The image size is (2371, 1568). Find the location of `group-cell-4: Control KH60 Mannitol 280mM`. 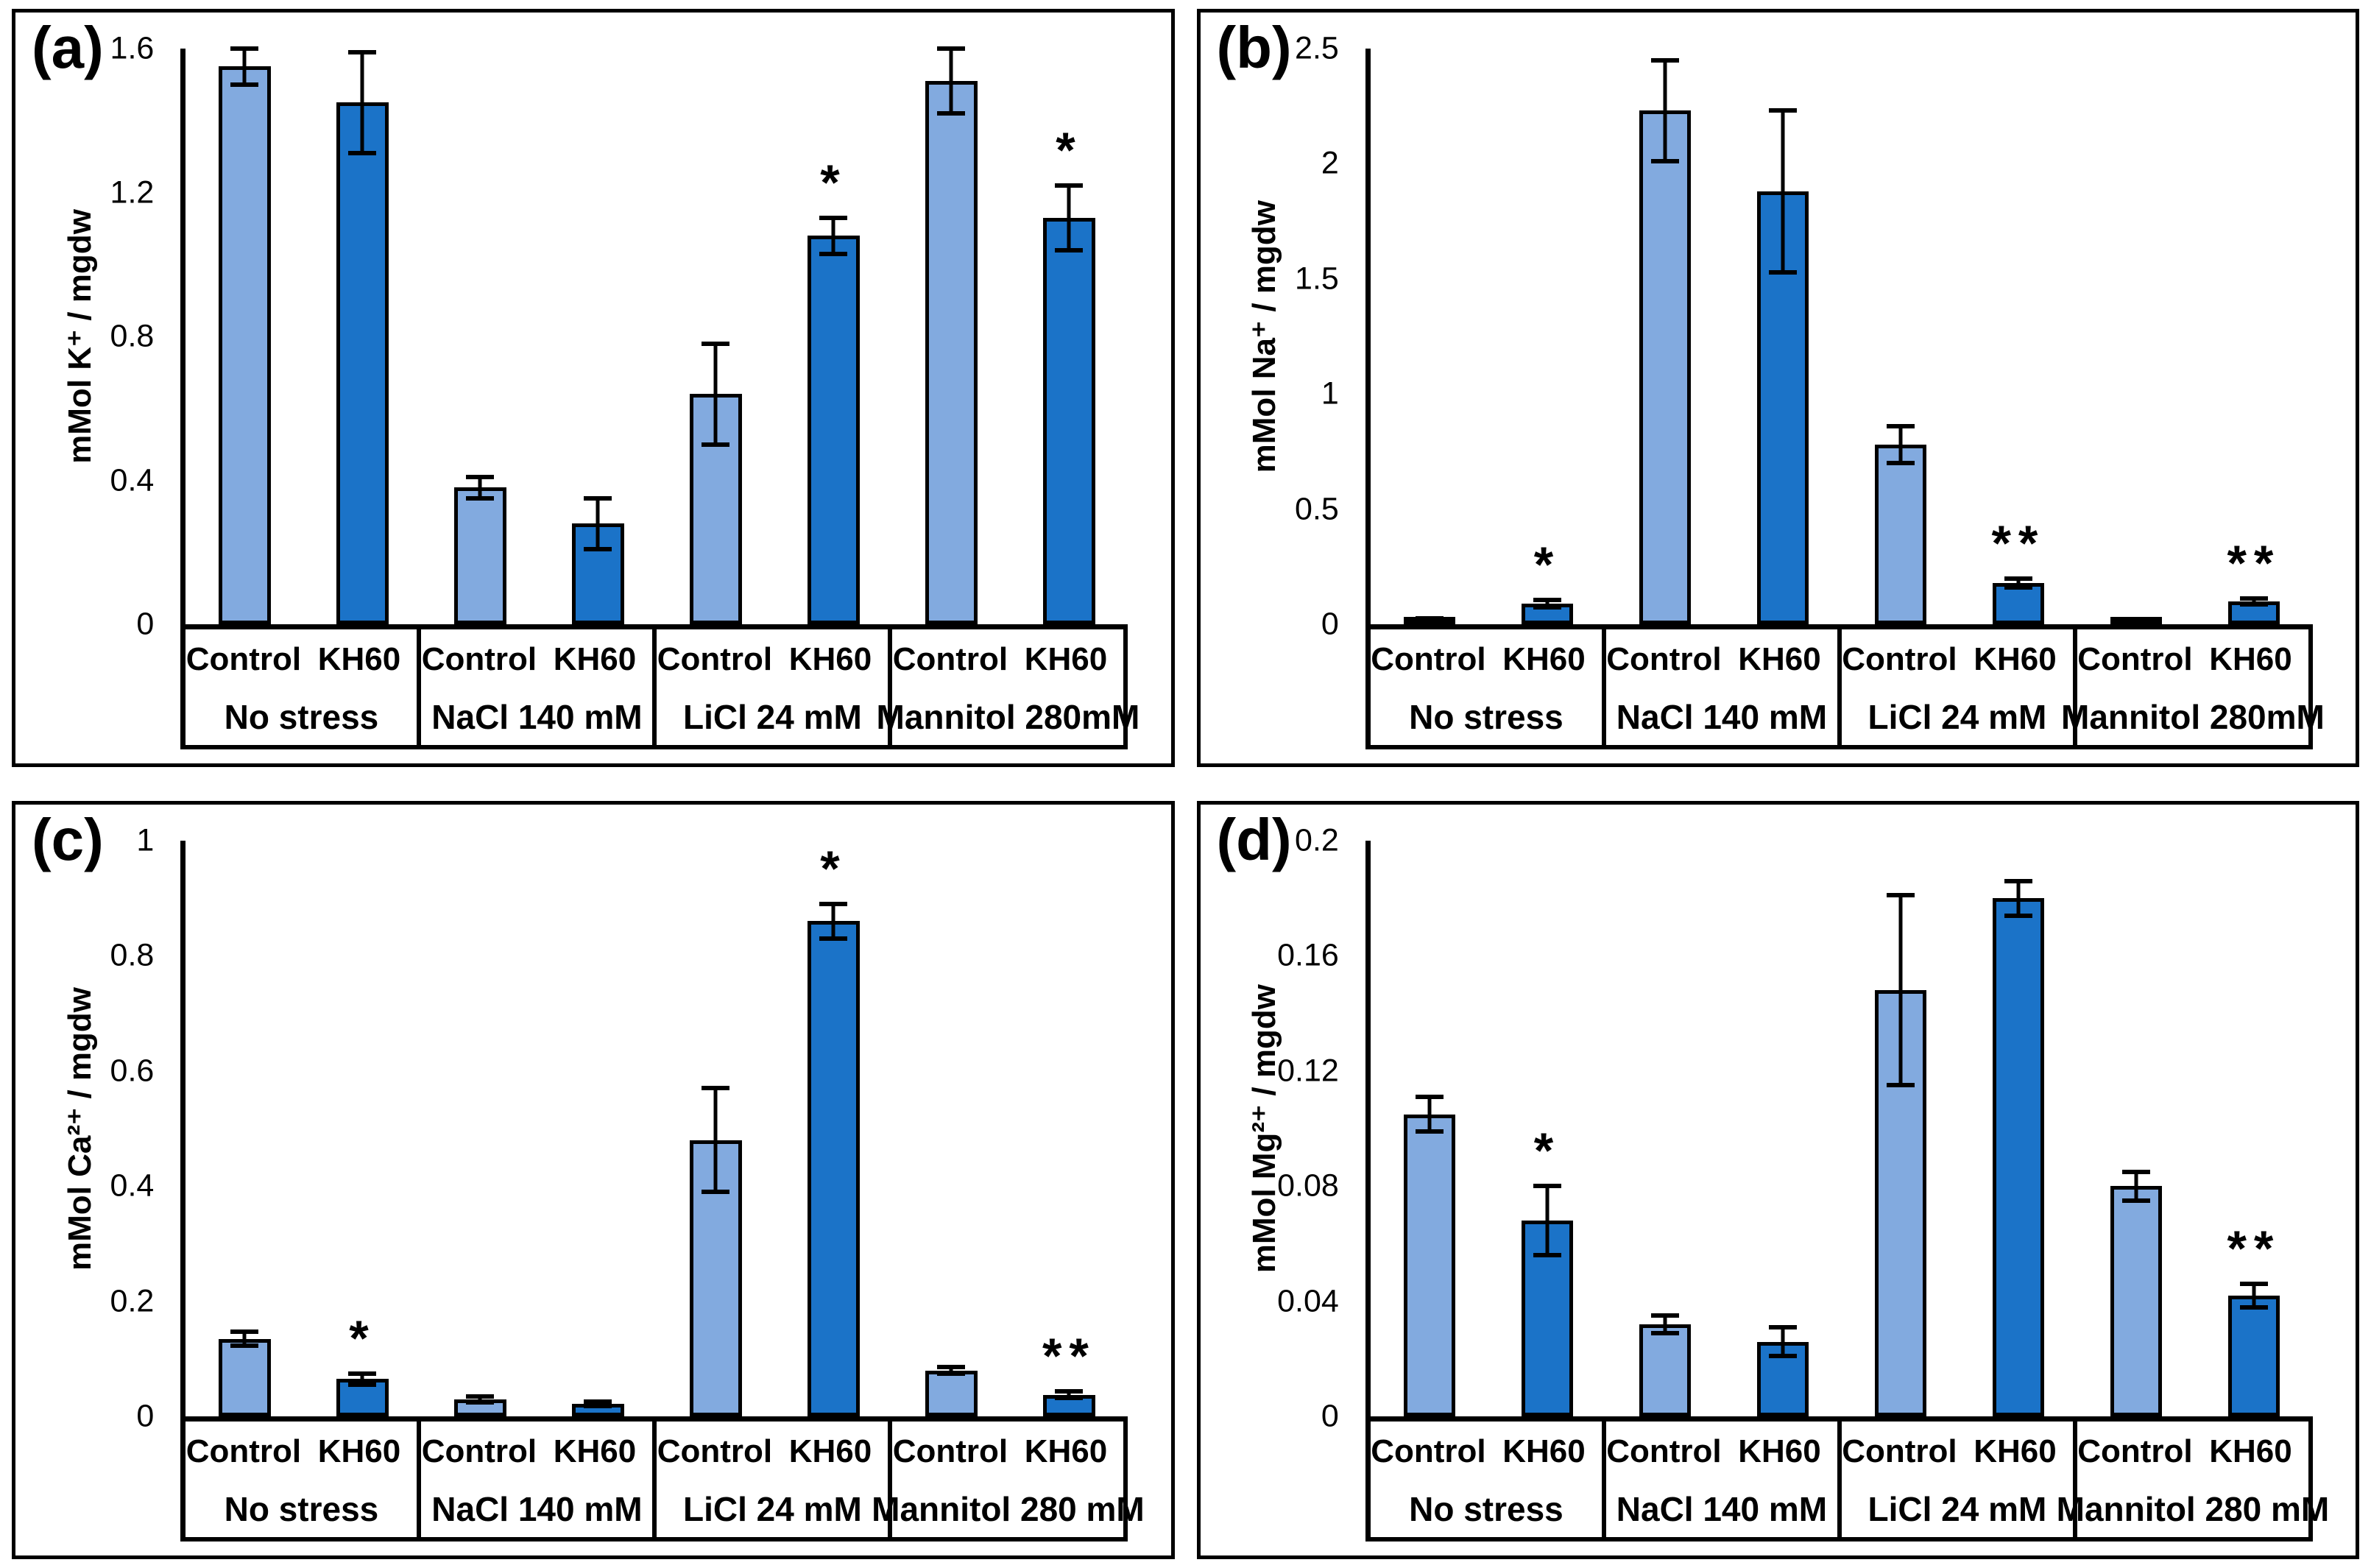

group-cell-4: Control KH60 Mannitol 280mM is located at coordinates (2193, 687).